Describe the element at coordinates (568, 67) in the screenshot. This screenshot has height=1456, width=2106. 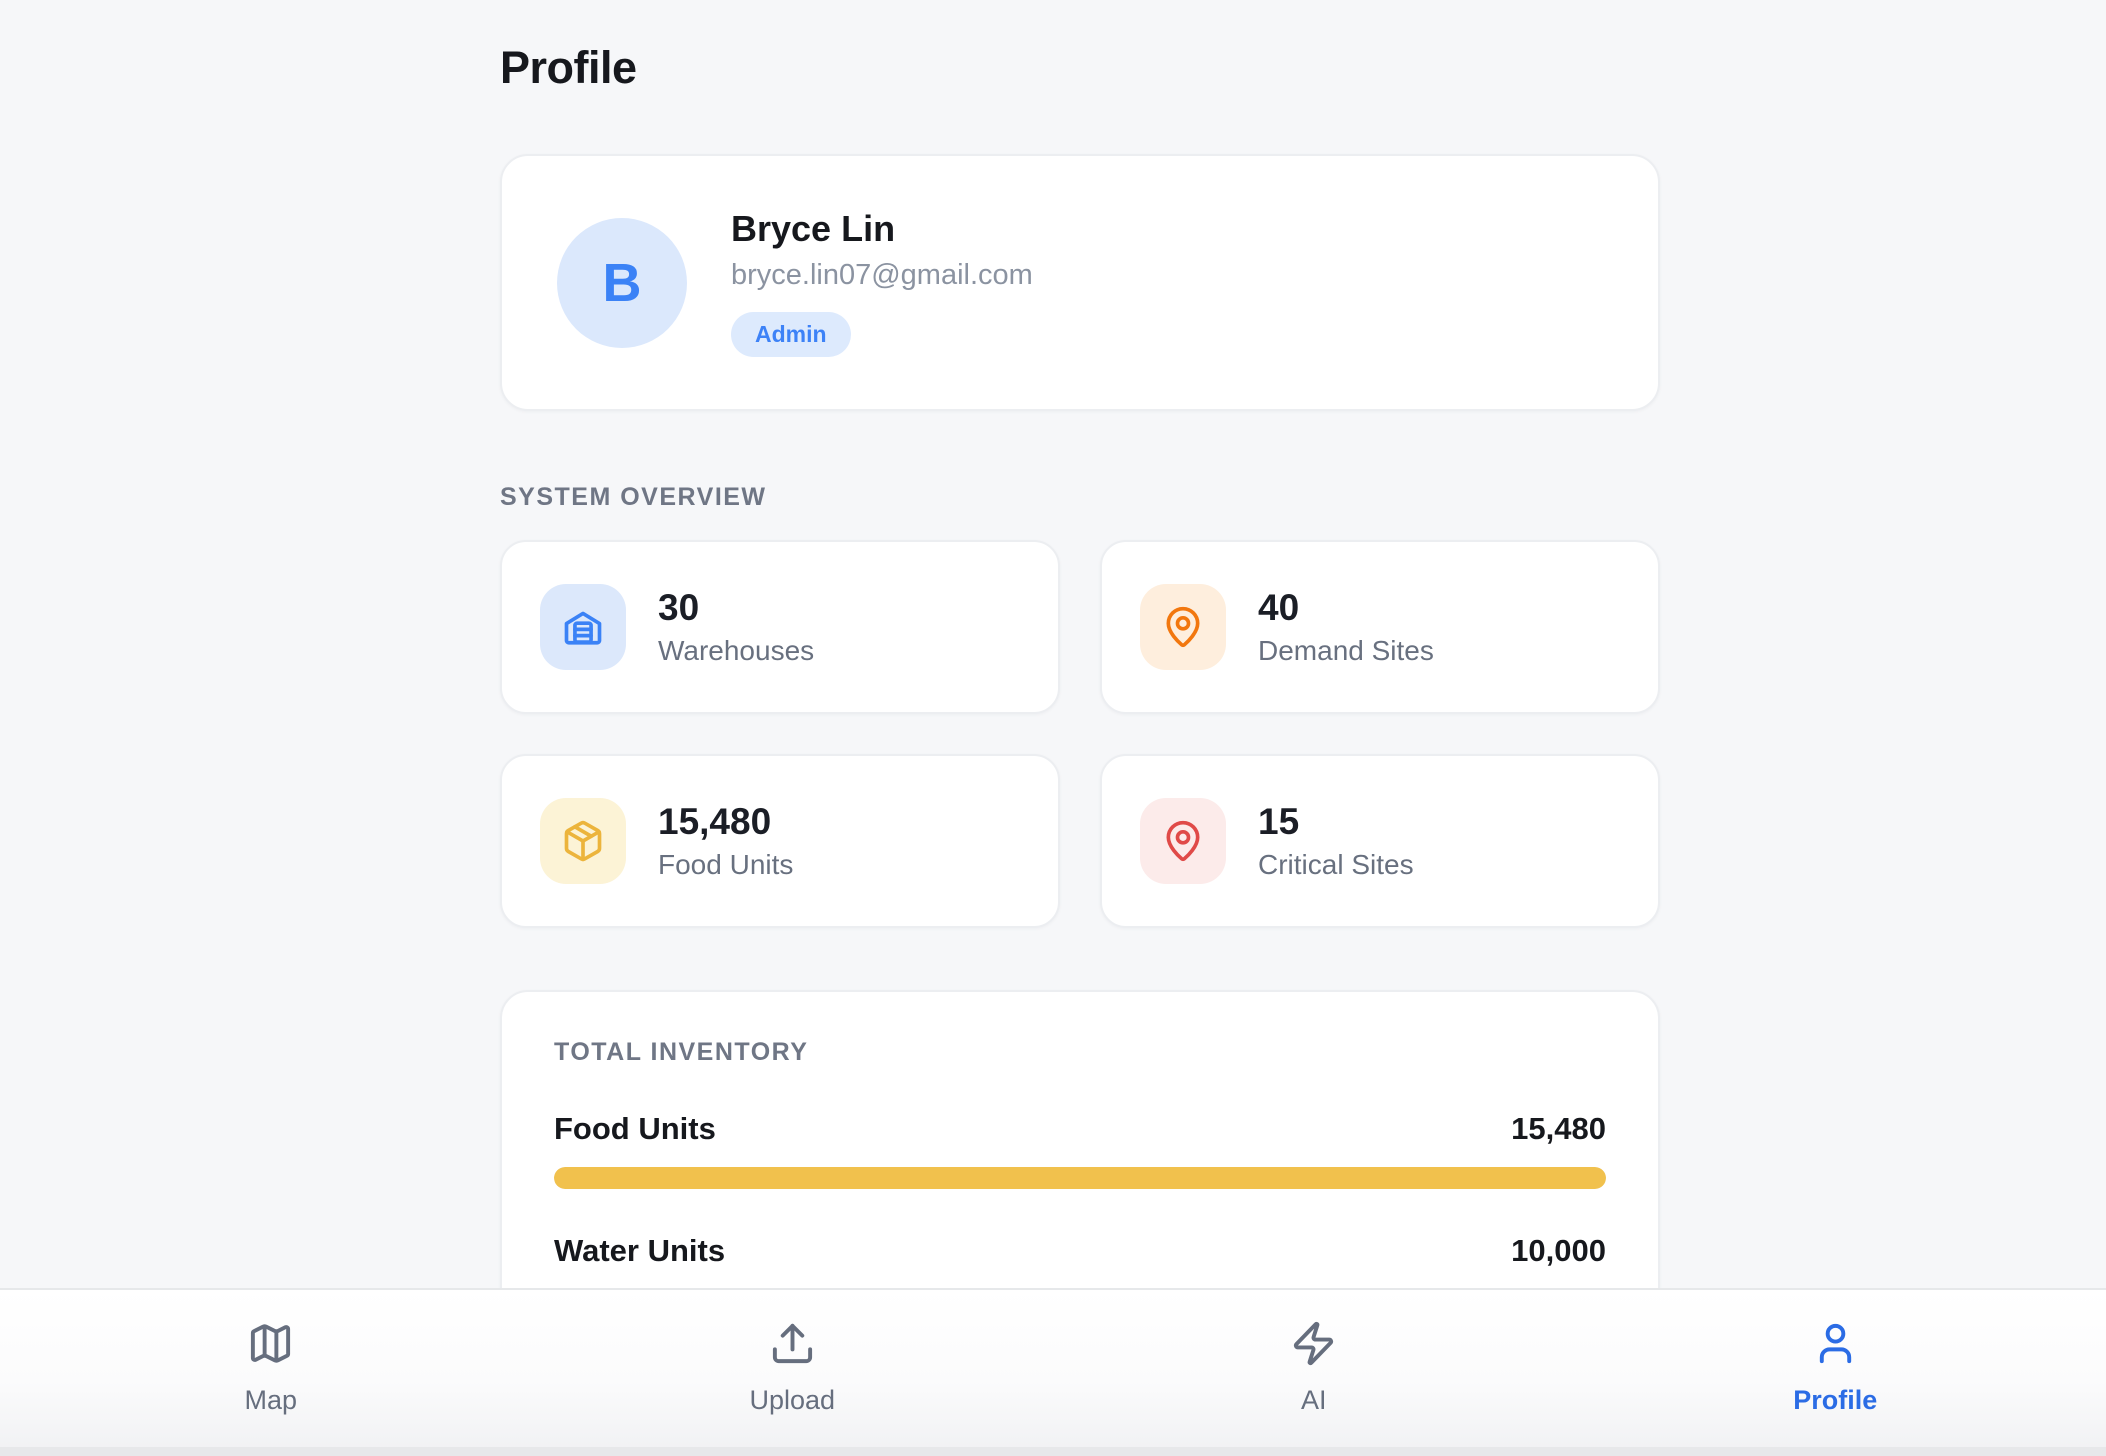
I see `page-title: Profile` at that location.